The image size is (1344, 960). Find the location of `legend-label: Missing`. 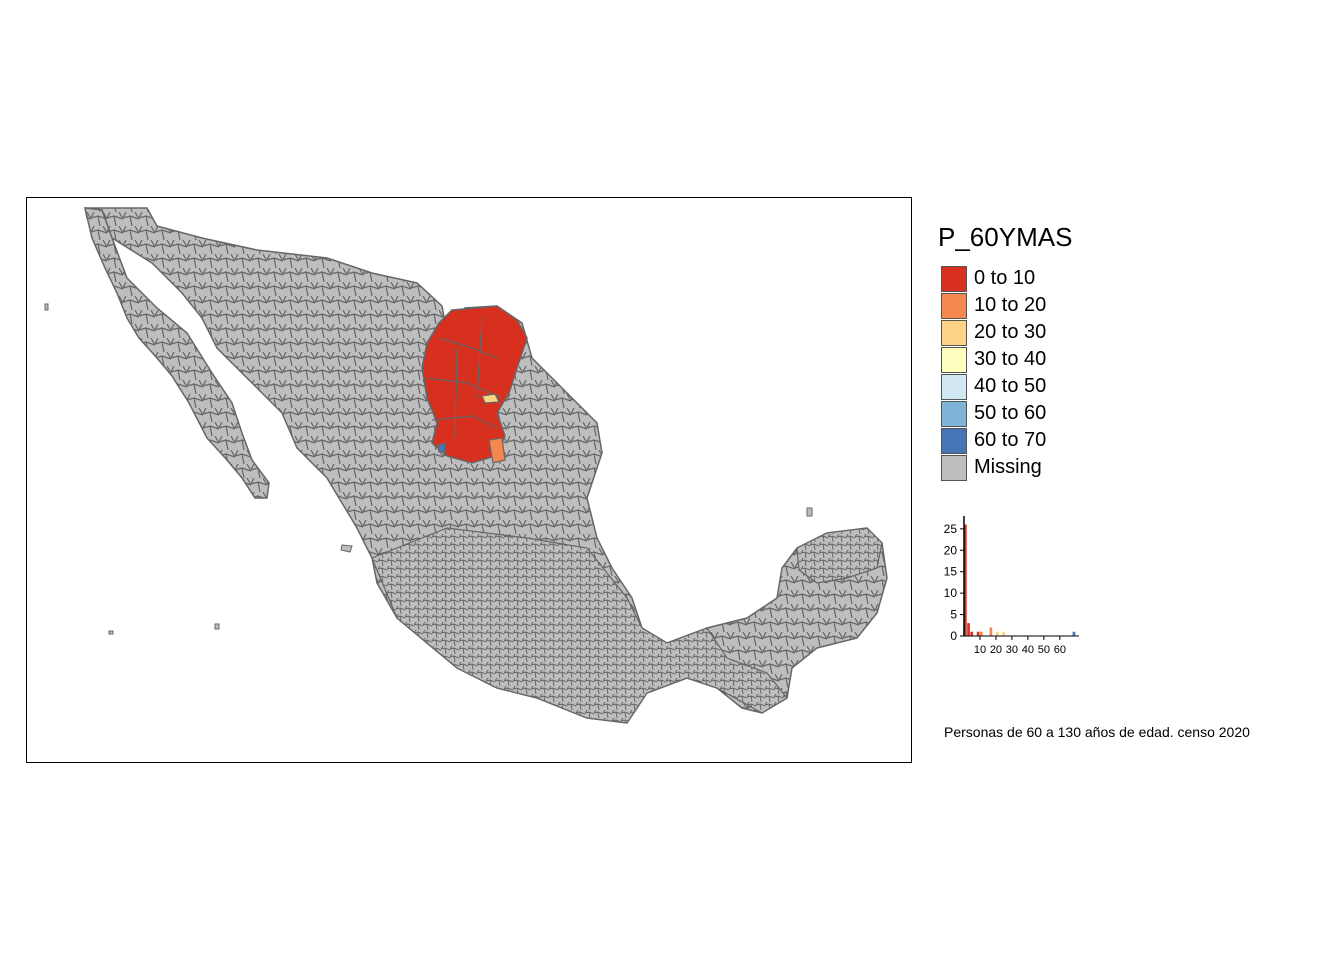

legend-label: Missing is located at coordinates (1008, 467).